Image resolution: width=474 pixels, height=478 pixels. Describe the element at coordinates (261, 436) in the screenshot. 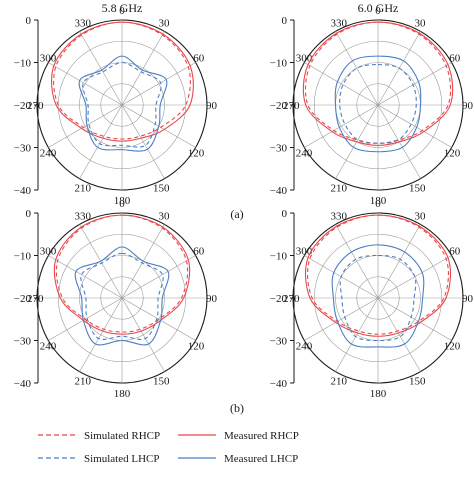

I see `legend-meas-rhcp-label: Measured RHCP` at that location.